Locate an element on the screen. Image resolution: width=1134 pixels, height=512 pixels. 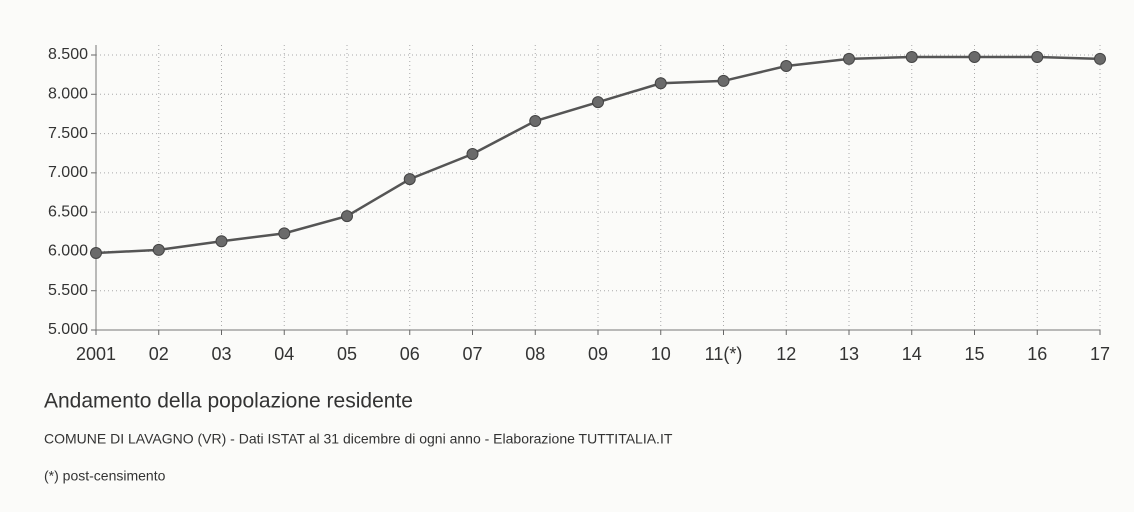
x-tick-label: 15 is located at coordinates (974, 354).